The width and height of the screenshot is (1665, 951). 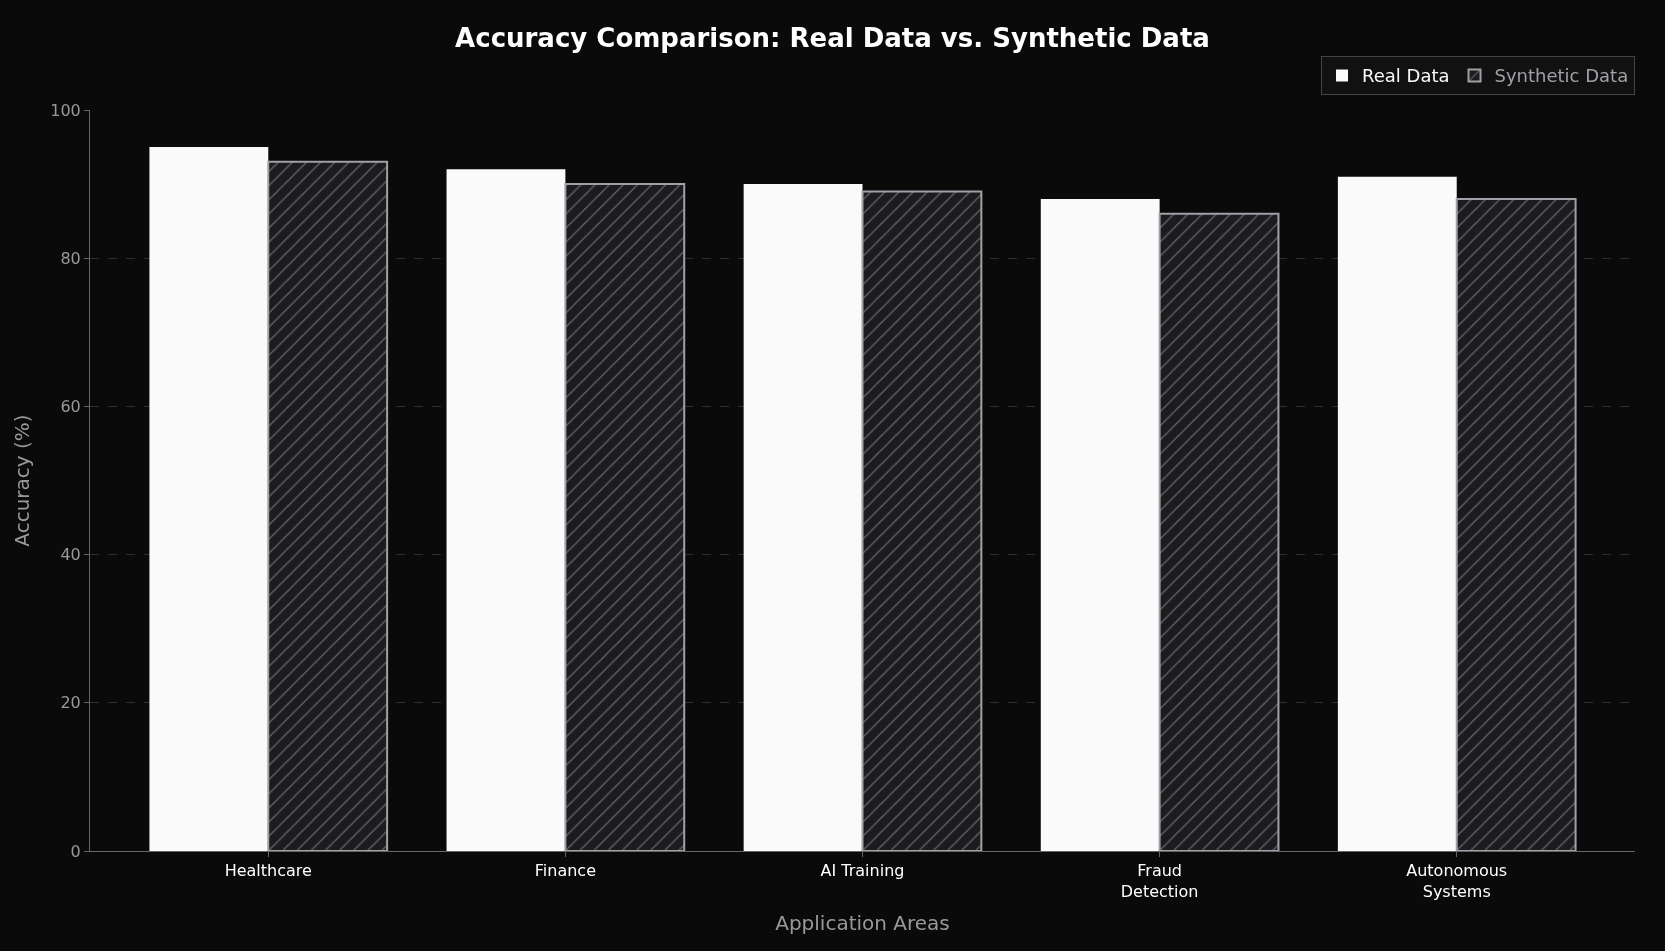 I want to click on x-axis-title: Application Areas, so click(x=862, y=922).